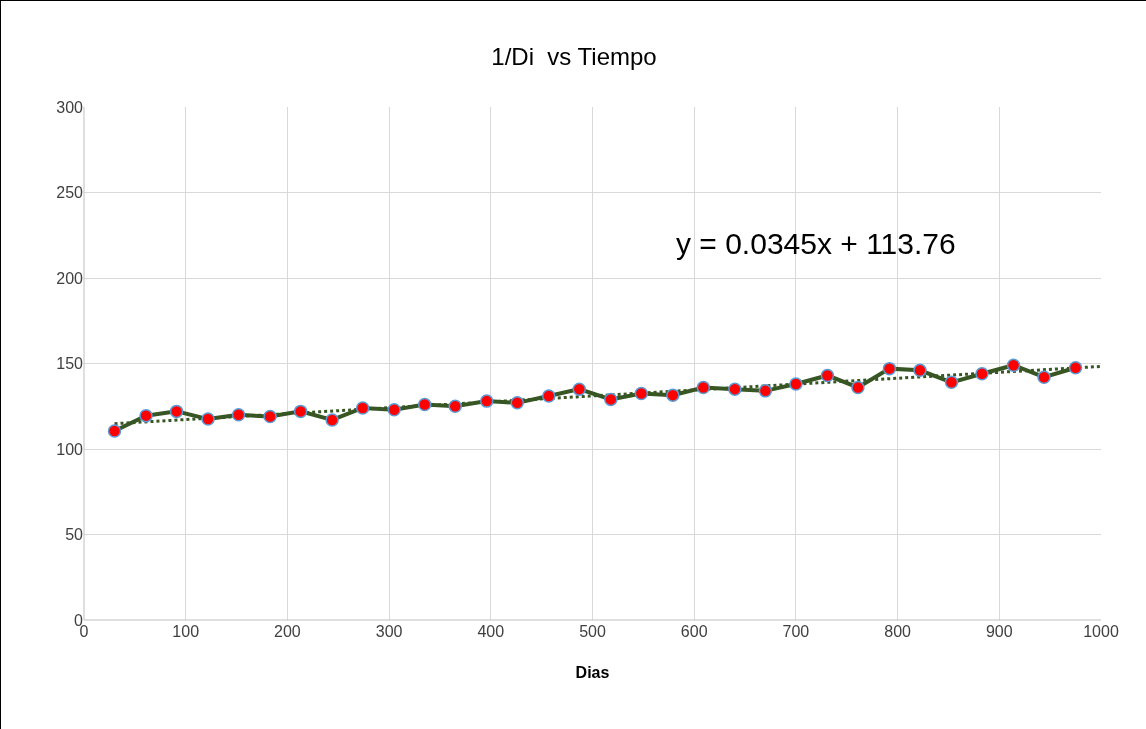 This screenshot has width=1146, height=729. I want to click on x-tick-label: 300, so click(389, 631).